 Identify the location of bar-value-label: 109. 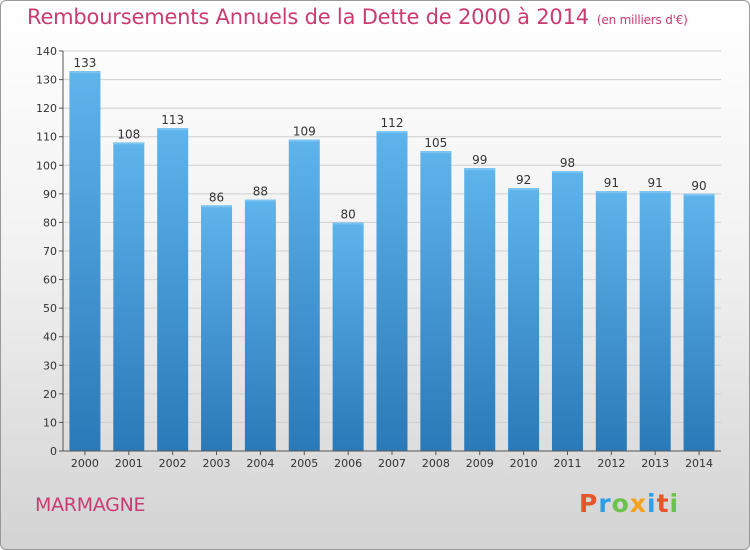
(304, 132).